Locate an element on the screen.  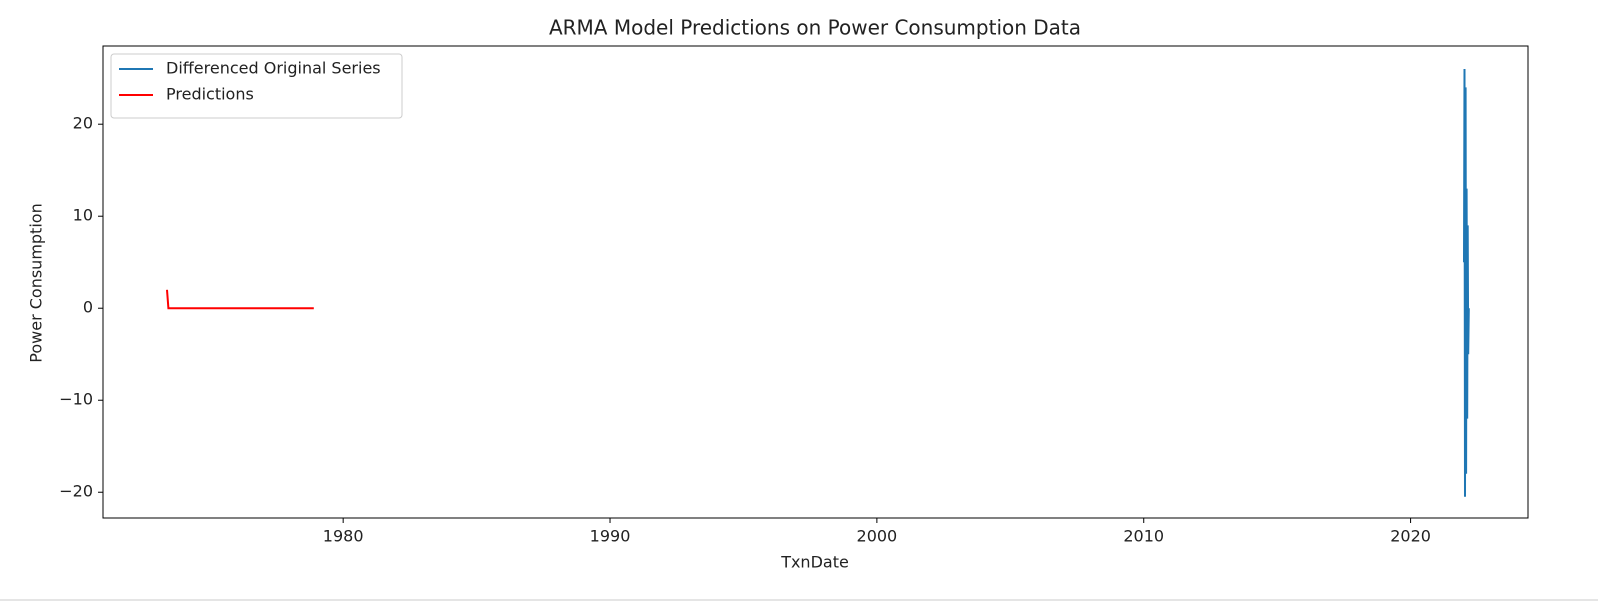
y-tick-label: 0 is located at coordinates (88, 307).